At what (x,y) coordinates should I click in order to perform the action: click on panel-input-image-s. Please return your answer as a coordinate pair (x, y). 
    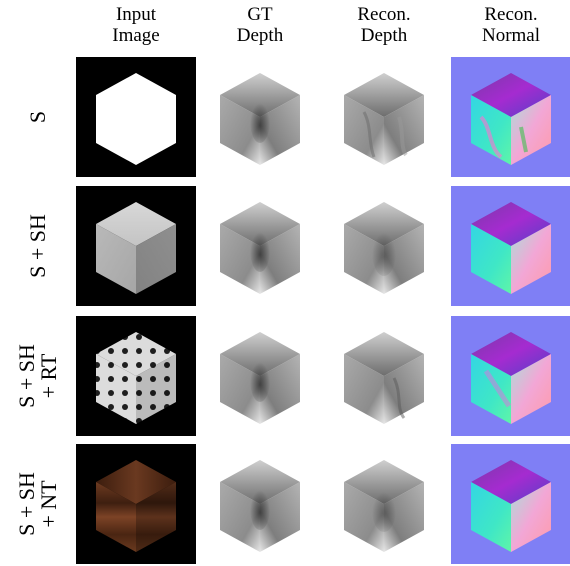
    Looking at the image, I should click on (136, 117).